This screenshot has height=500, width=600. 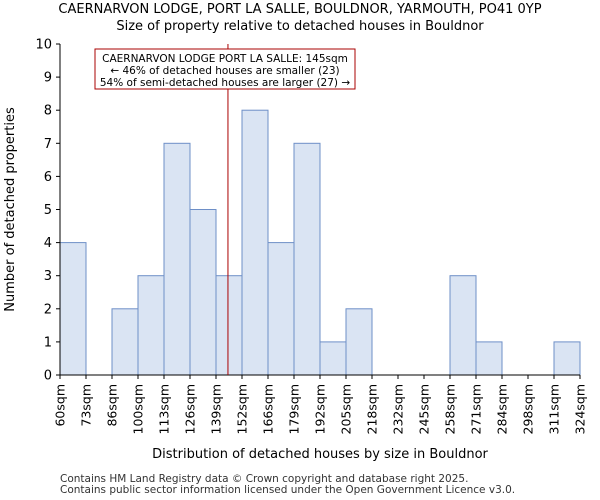 What do you see at coordinates (48, 243) in the screenshot?
I see `y-tick-label-4: 4` at bounding box center [48, 243].